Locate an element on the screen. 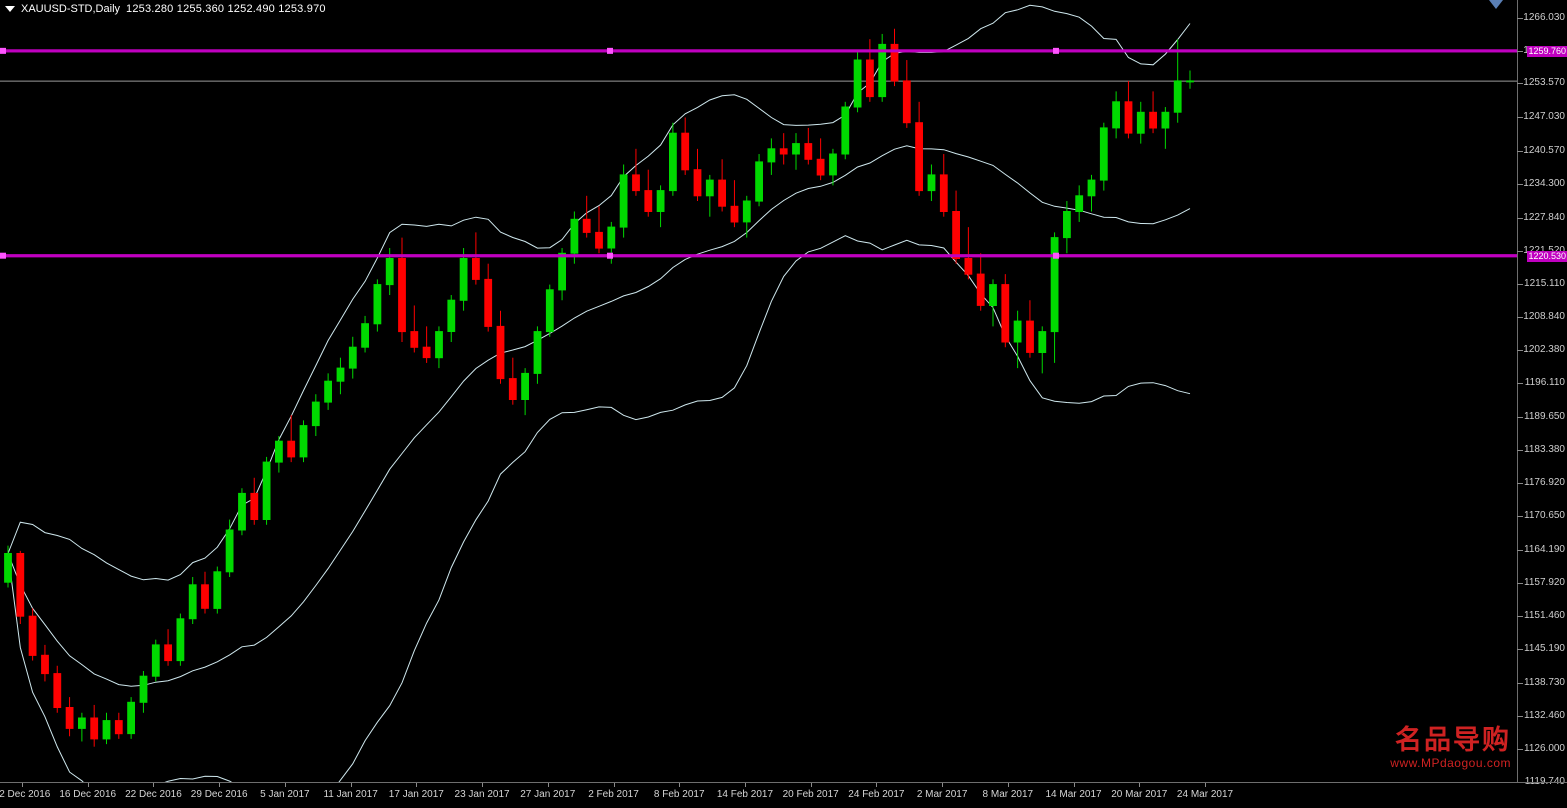 This screenshot has width=1567, height=808. time-tick-label: 8 Mar 2017 is located at coordinates (1008, 794).